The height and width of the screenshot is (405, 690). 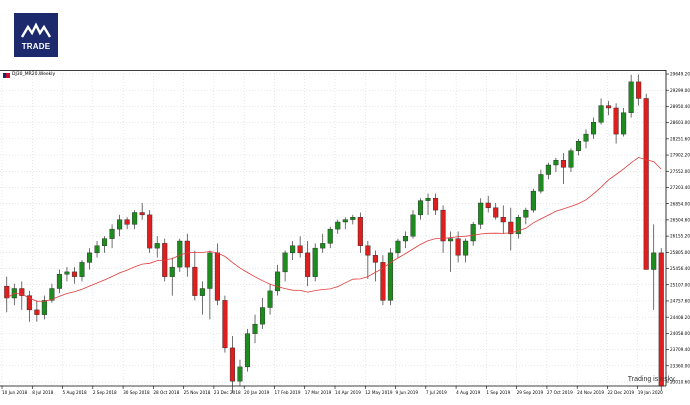 What do you see at coordinates (680, 301) in the screenshot?
I see `y-tick-label: 24757.60` at bounding box center [680, 301].